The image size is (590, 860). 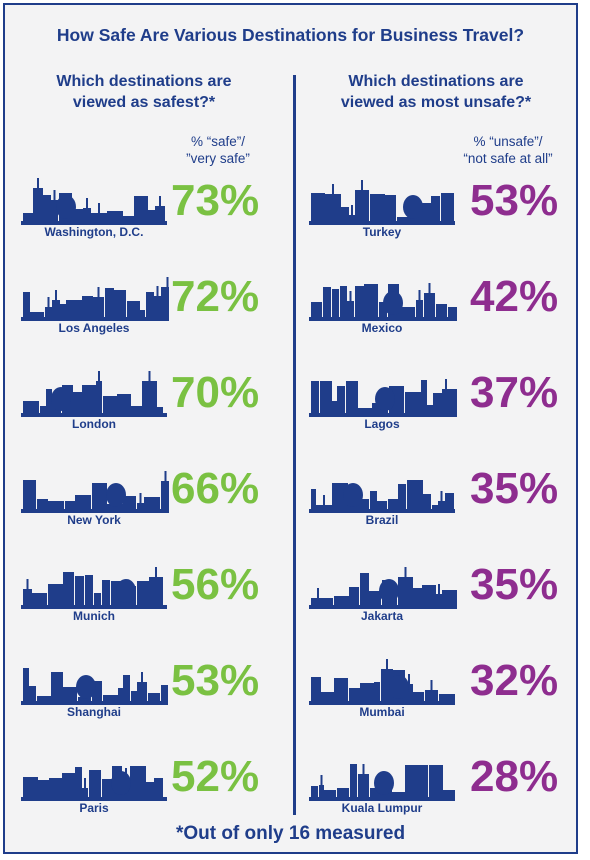 What do you see at coordinates (514, 680) in the screenshot?
I see `unsafe-percentage: 32%` at bounding box center [514, 680].